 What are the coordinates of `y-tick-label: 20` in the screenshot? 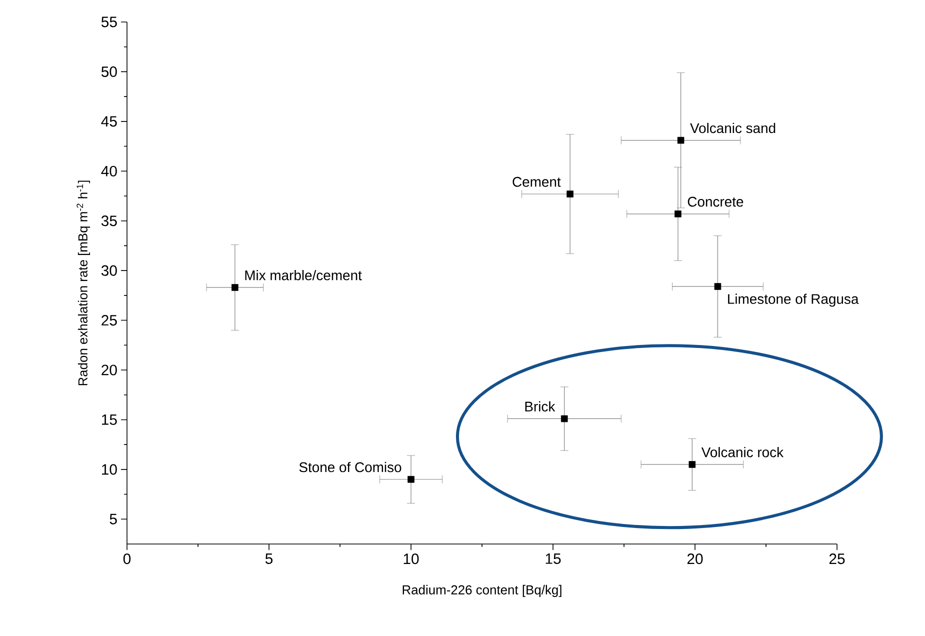 It's located at (109, 370).